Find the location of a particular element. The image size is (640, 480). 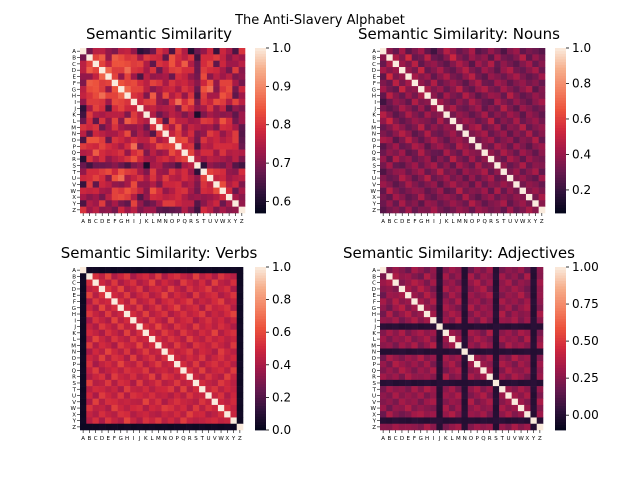

x-tick-label: U is located at coordinates (510, 222).